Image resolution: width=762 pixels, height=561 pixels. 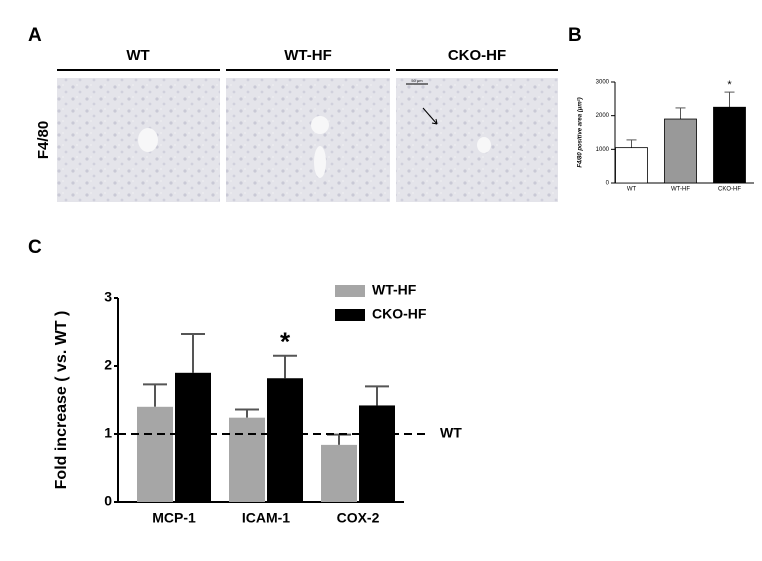 I want to click on column-title: CKO-HF, so click(x=477, y=55).